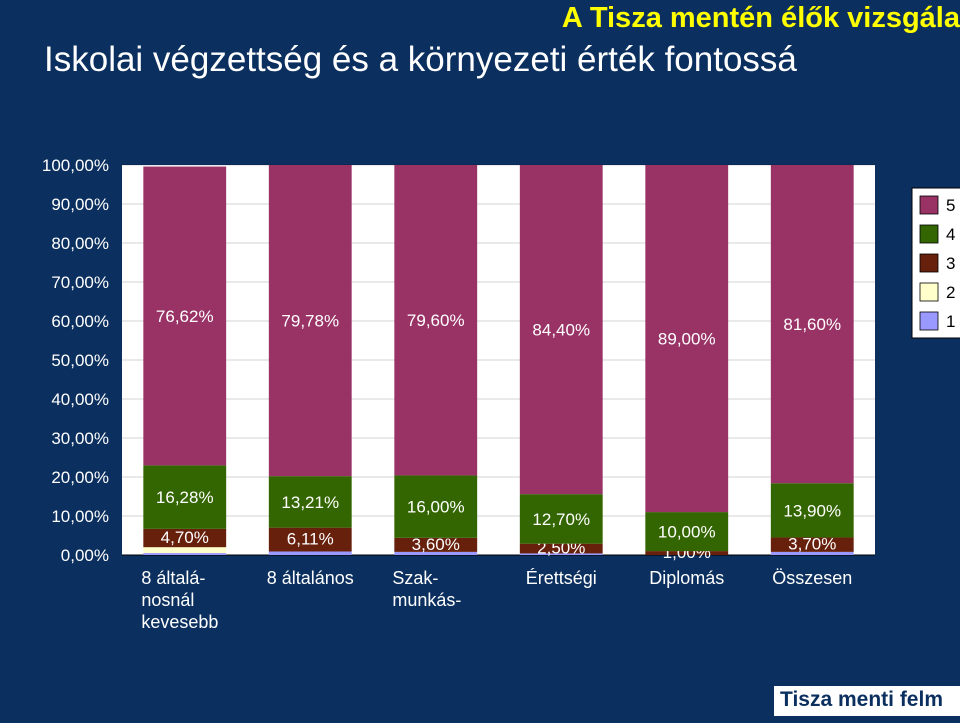  What do you see at coordinates (80, 321) in the screenshot?
I see `y-tick-label: 60,00%` at bounding box center [80, 321].